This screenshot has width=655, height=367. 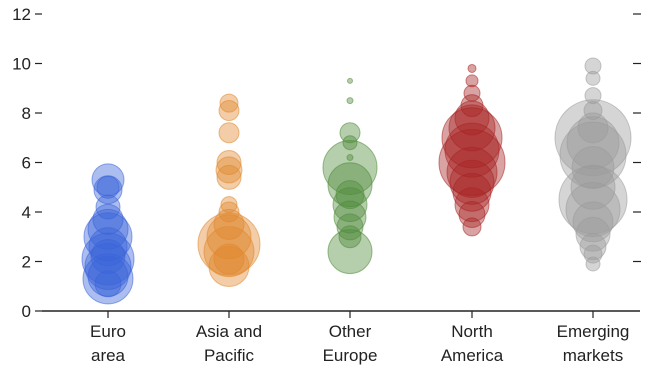 I want to click on category-label: Europe, so click(x=350, y=355).